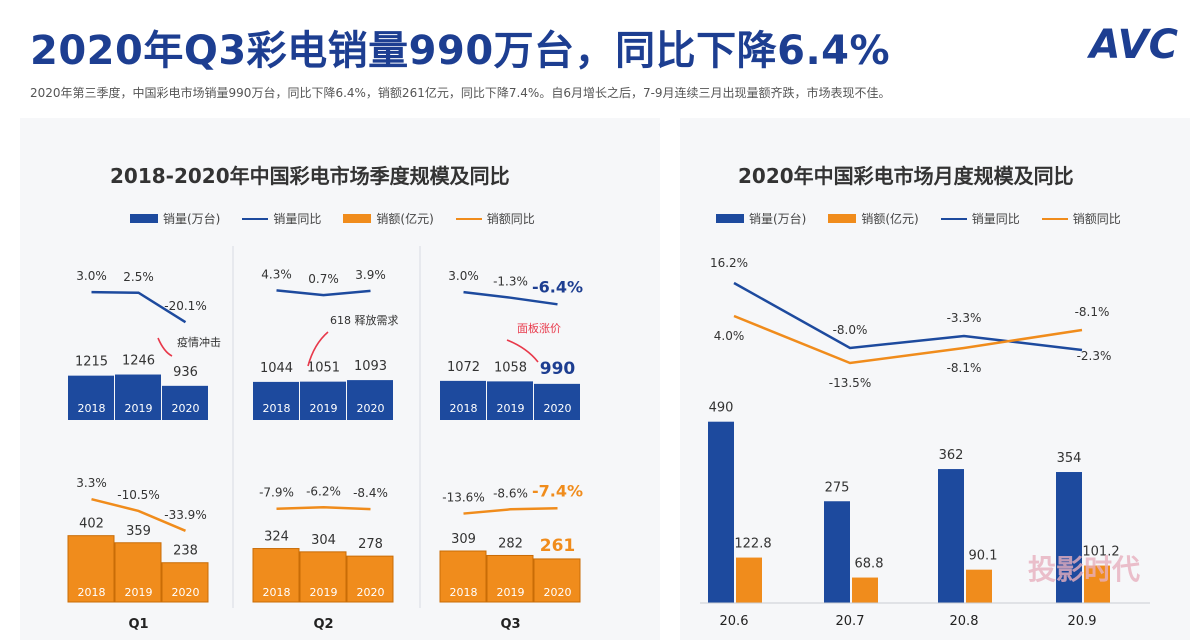 The height and width of the screenshot is (642, 1200). What do you see at coordinates (91, 483) in the screenshot?
I see `revenue-yoy-label: 3.3%` at bounding box center [91, 483].